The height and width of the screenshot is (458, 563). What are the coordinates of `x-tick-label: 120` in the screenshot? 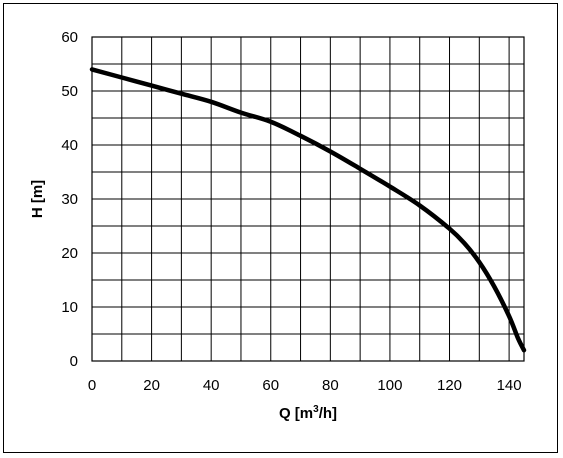 It's located at (449, 385).